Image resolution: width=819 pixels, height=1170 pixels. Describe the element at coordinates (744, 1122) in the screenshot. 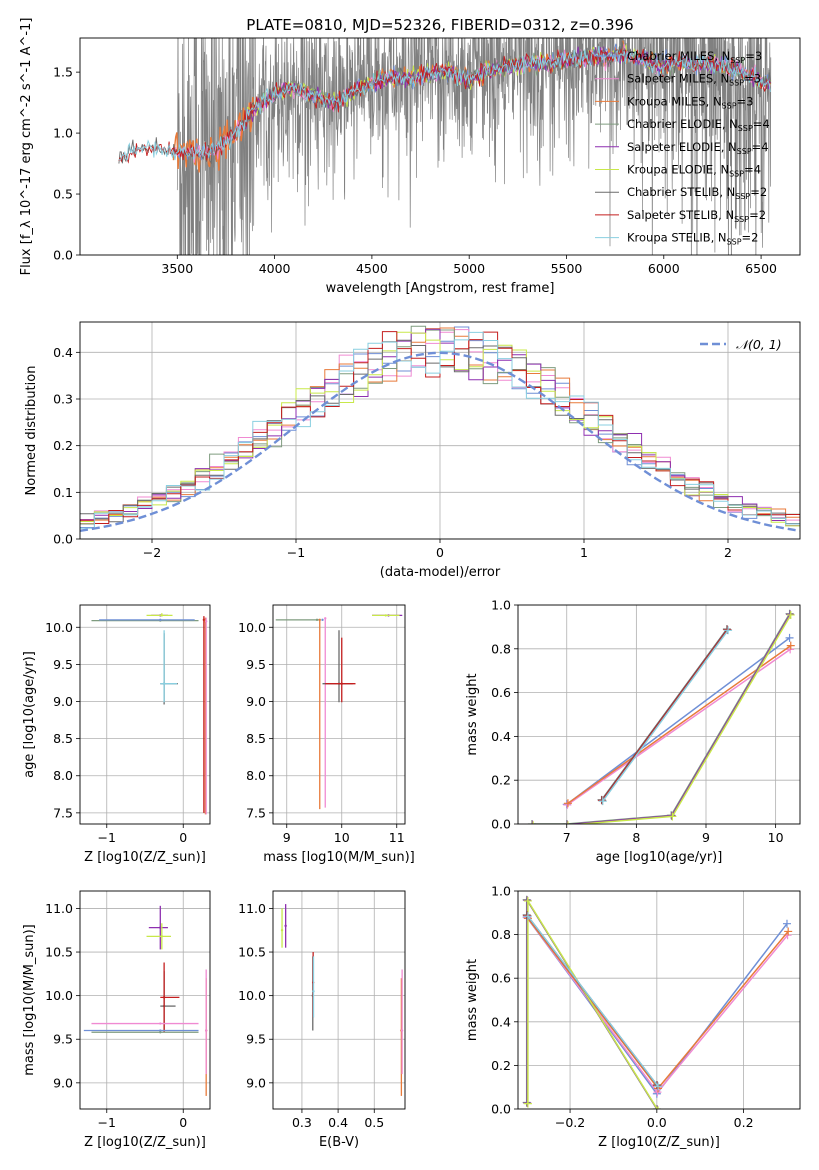

I see `weight-vs-Z-x-tick-label: 0.2` at that location.